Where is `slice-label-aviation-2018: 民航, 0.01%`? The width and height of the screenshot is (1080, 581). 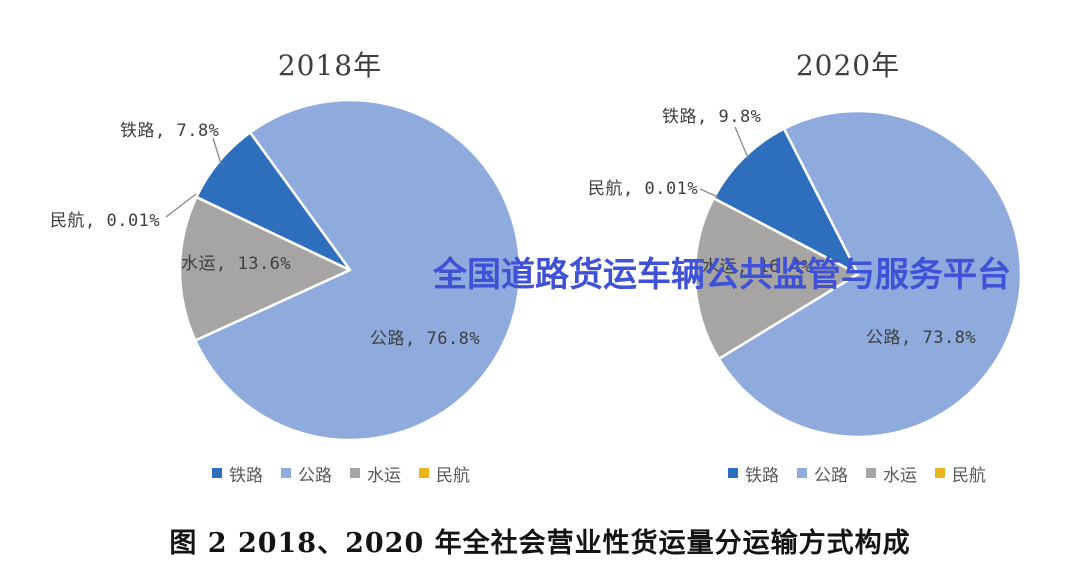 slice-label-aviation-2018: 民航, 0.01% is located at coordinates (105, 221).